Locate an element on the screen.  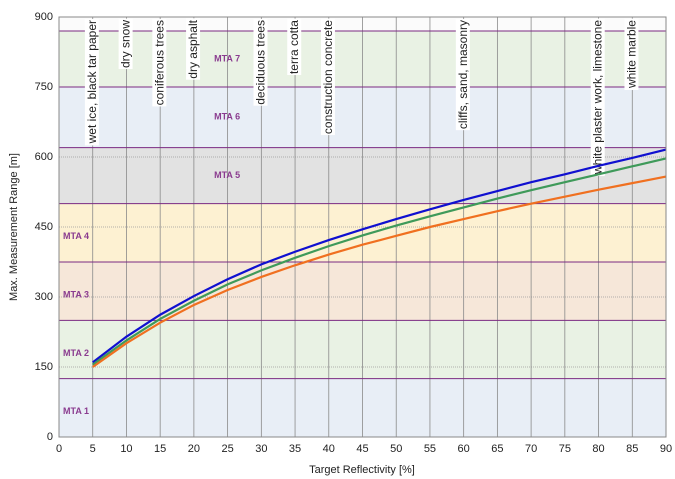
zone-label: MTA 1 is located at coordinates (76, 411).